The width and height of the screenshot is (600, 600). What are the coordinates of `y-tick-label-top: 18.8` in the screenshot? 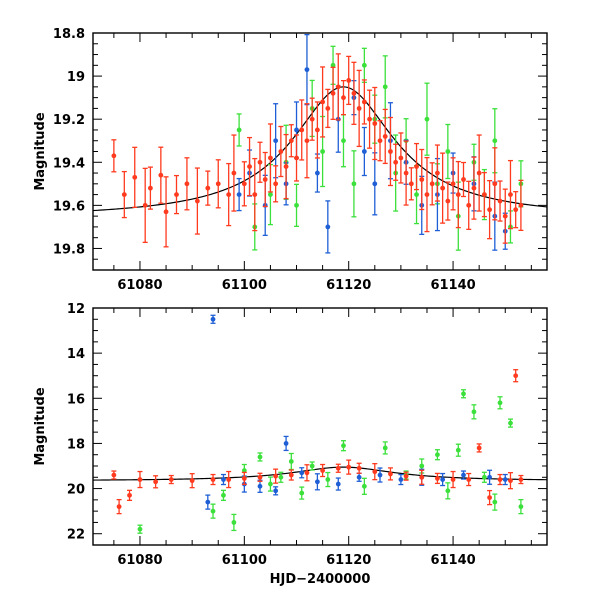 It's located at (69, 34).